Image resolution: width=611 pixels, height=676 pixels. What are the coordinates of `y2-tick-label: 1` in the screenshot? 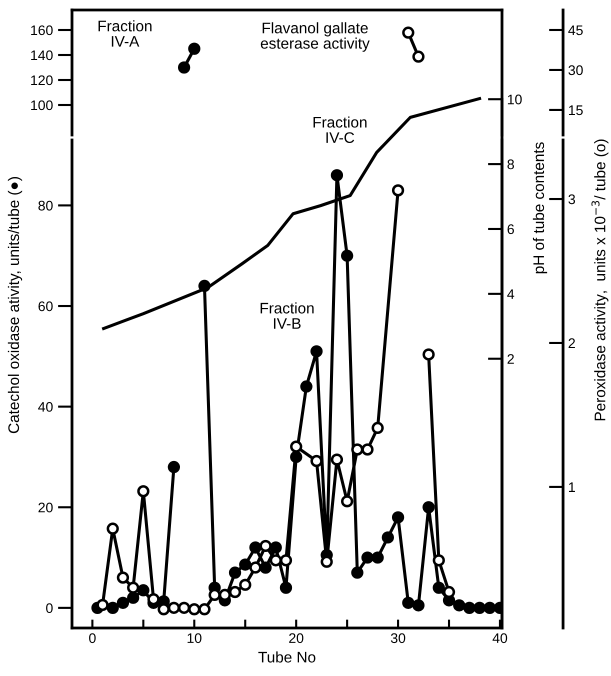 It's located at (571, 487).